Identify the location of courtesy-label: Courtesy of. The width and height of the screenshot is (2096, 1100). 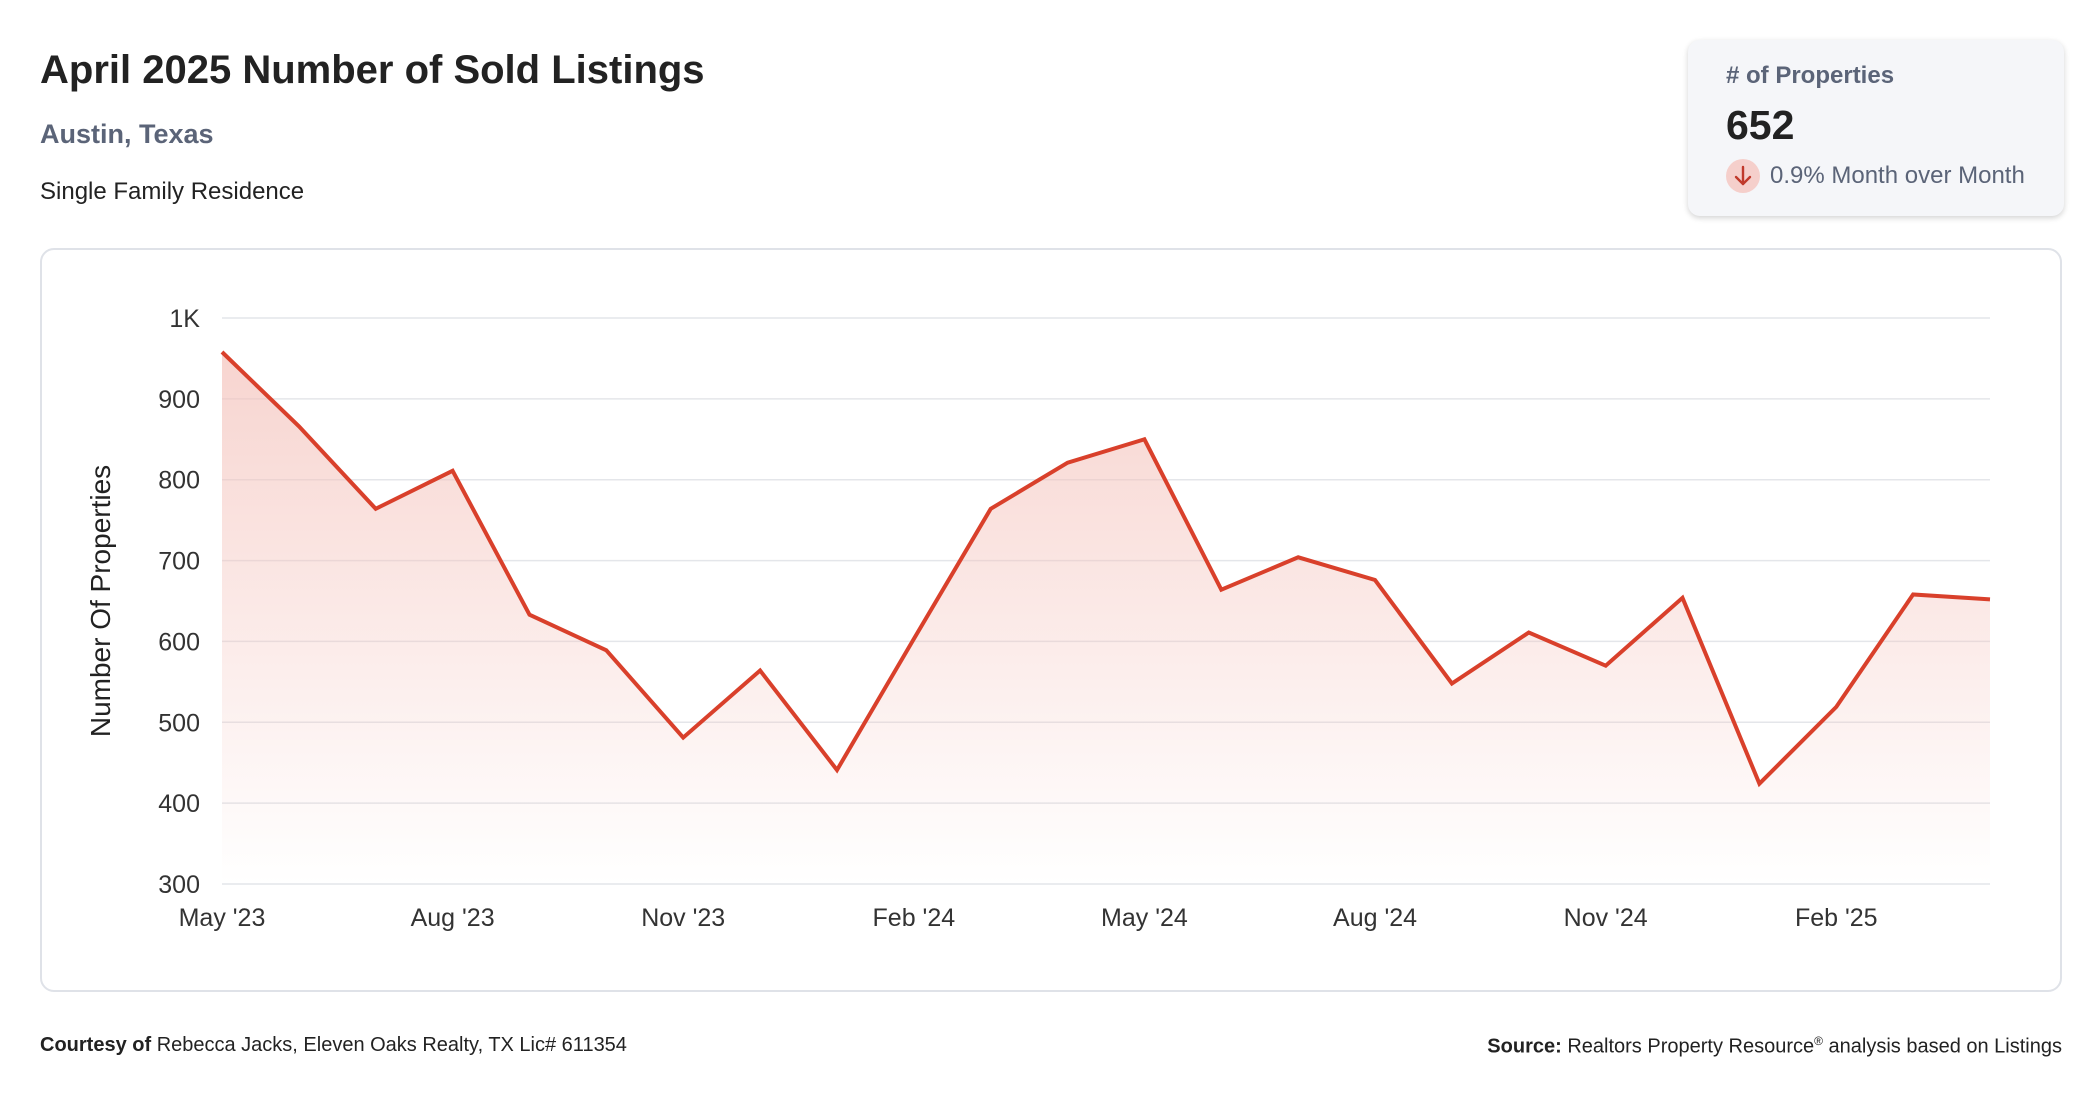
(96, 1045).